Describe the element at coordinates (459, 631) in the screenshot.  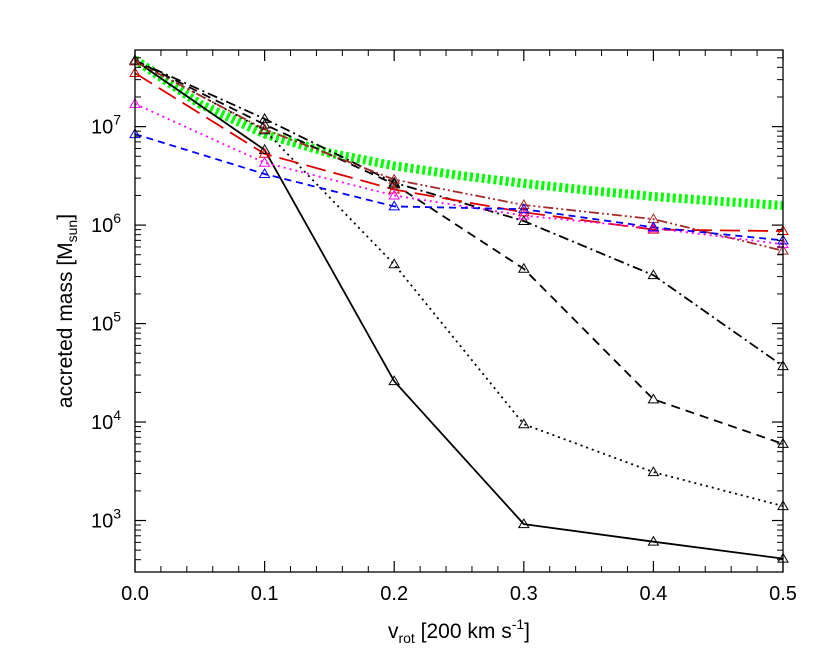
I see `x-axis-label: vrot [200 km s-1]` at that location.